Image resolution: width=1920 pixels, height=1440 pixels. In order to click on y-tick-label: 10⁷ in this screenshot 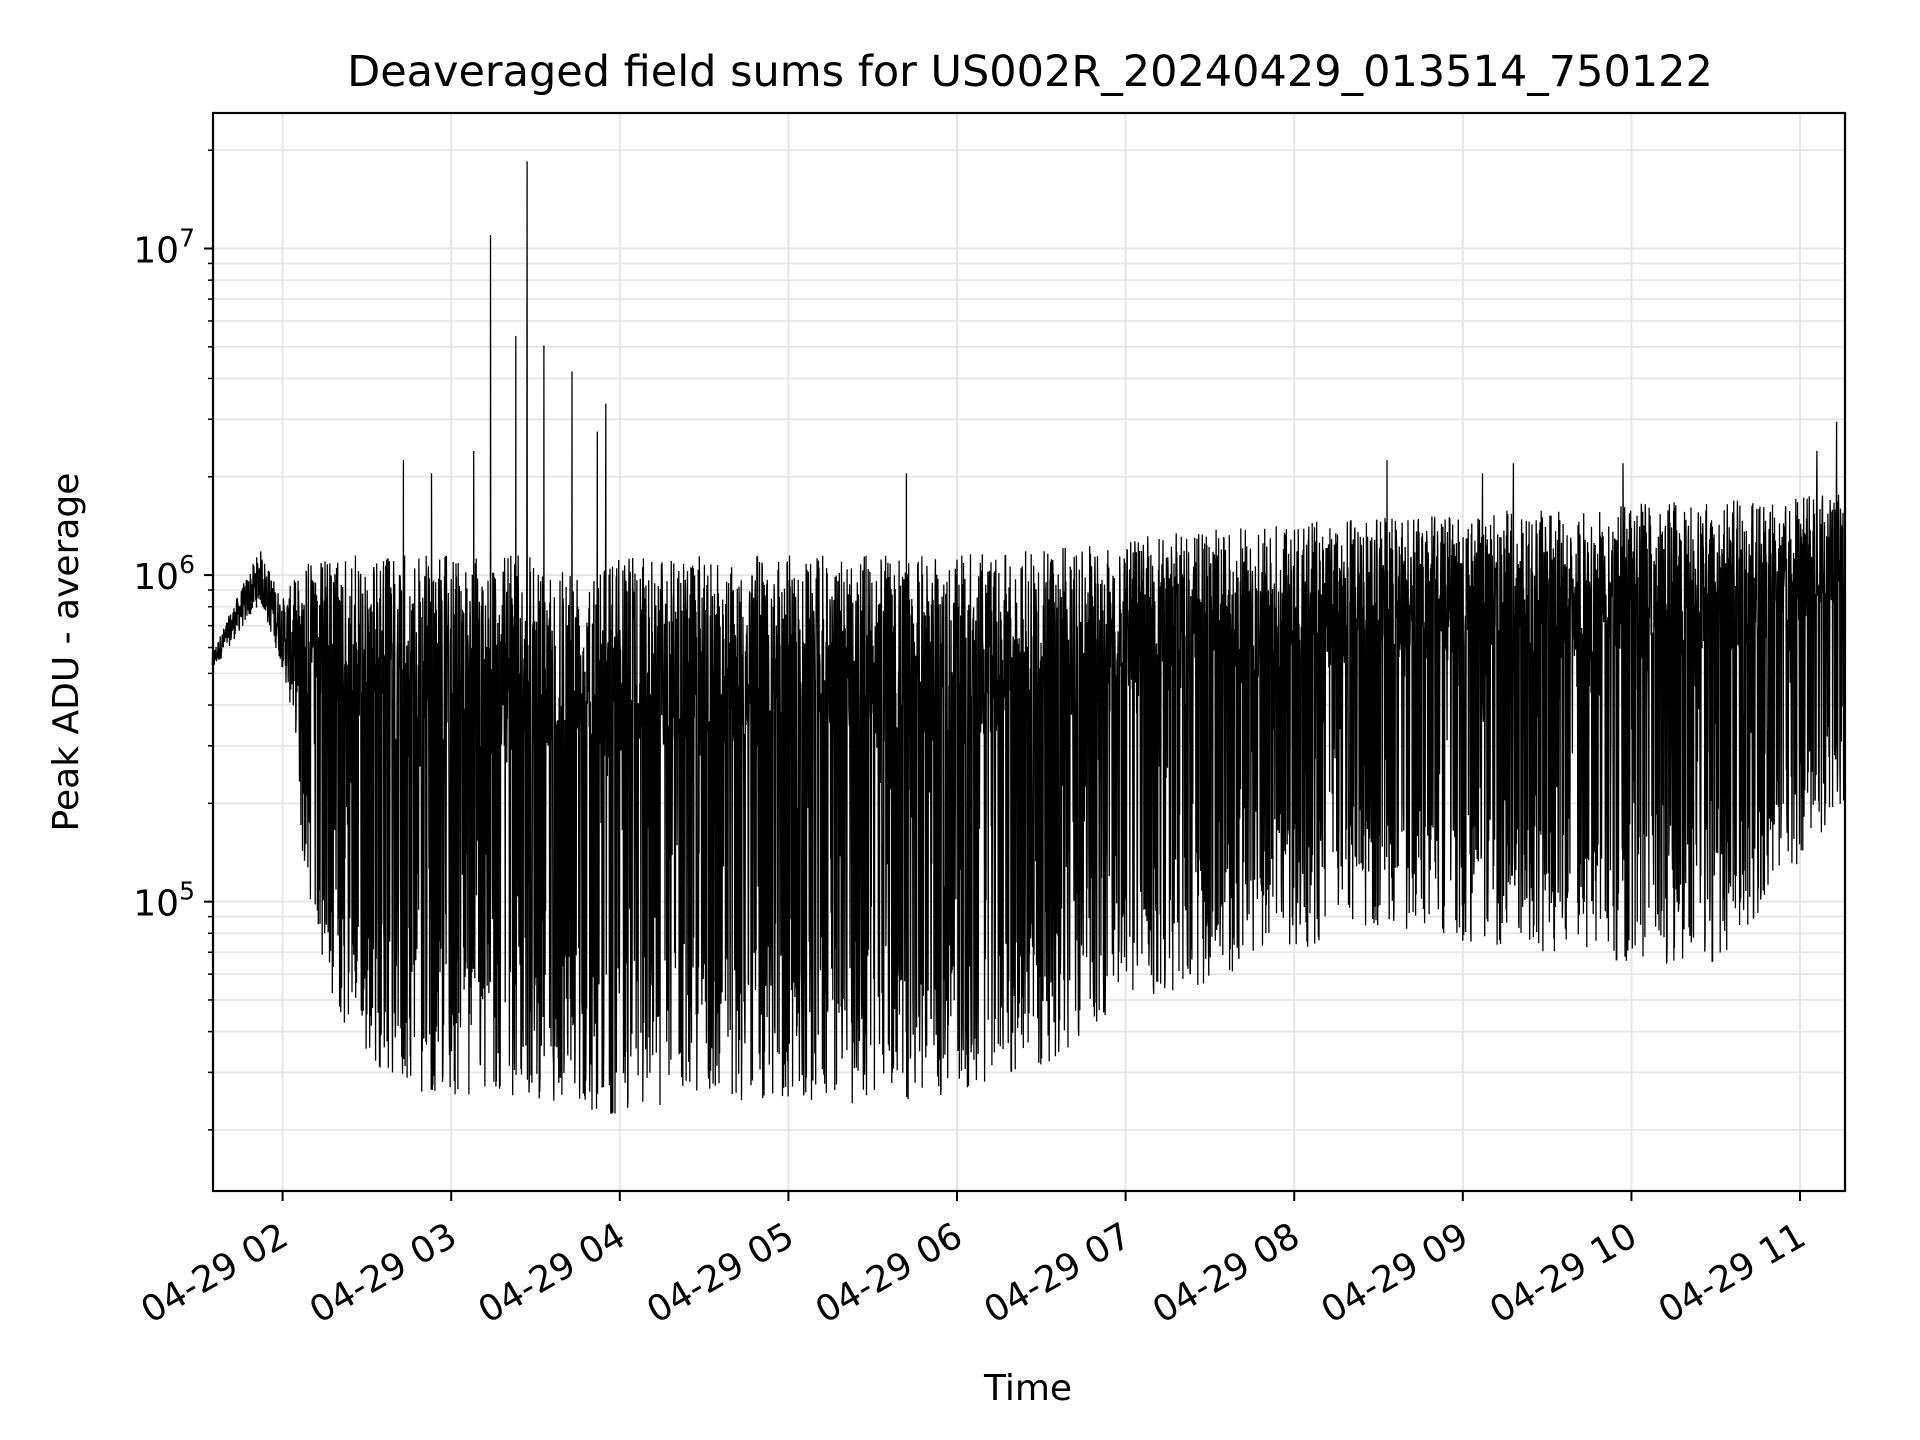, I will do `click(164, 248)`.